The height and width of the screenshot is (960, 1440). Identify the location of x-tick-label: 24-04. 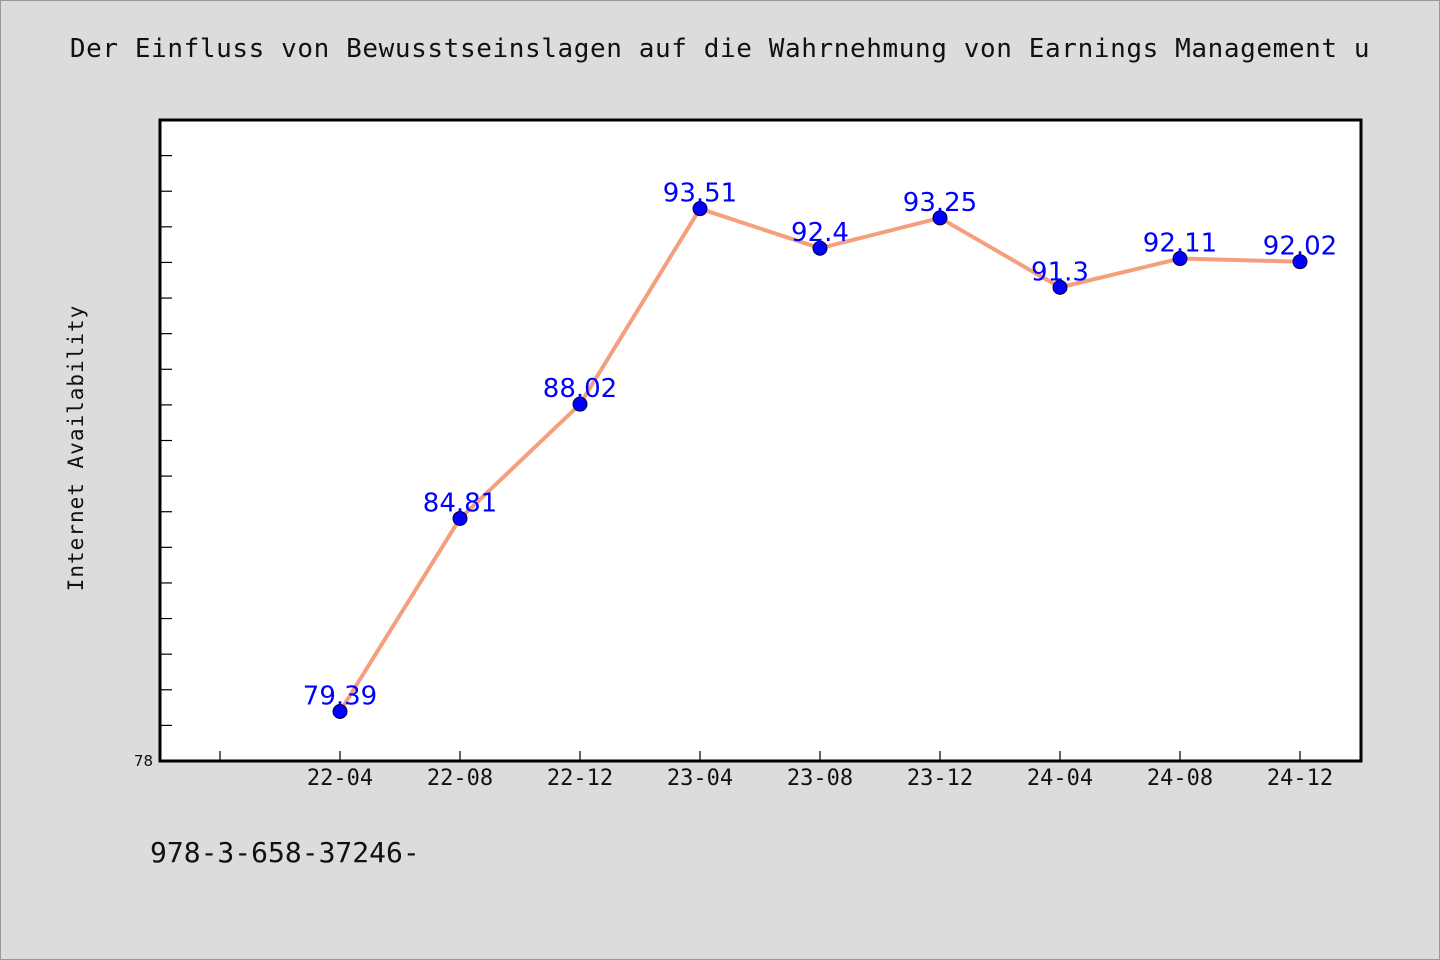
(1060, 778).